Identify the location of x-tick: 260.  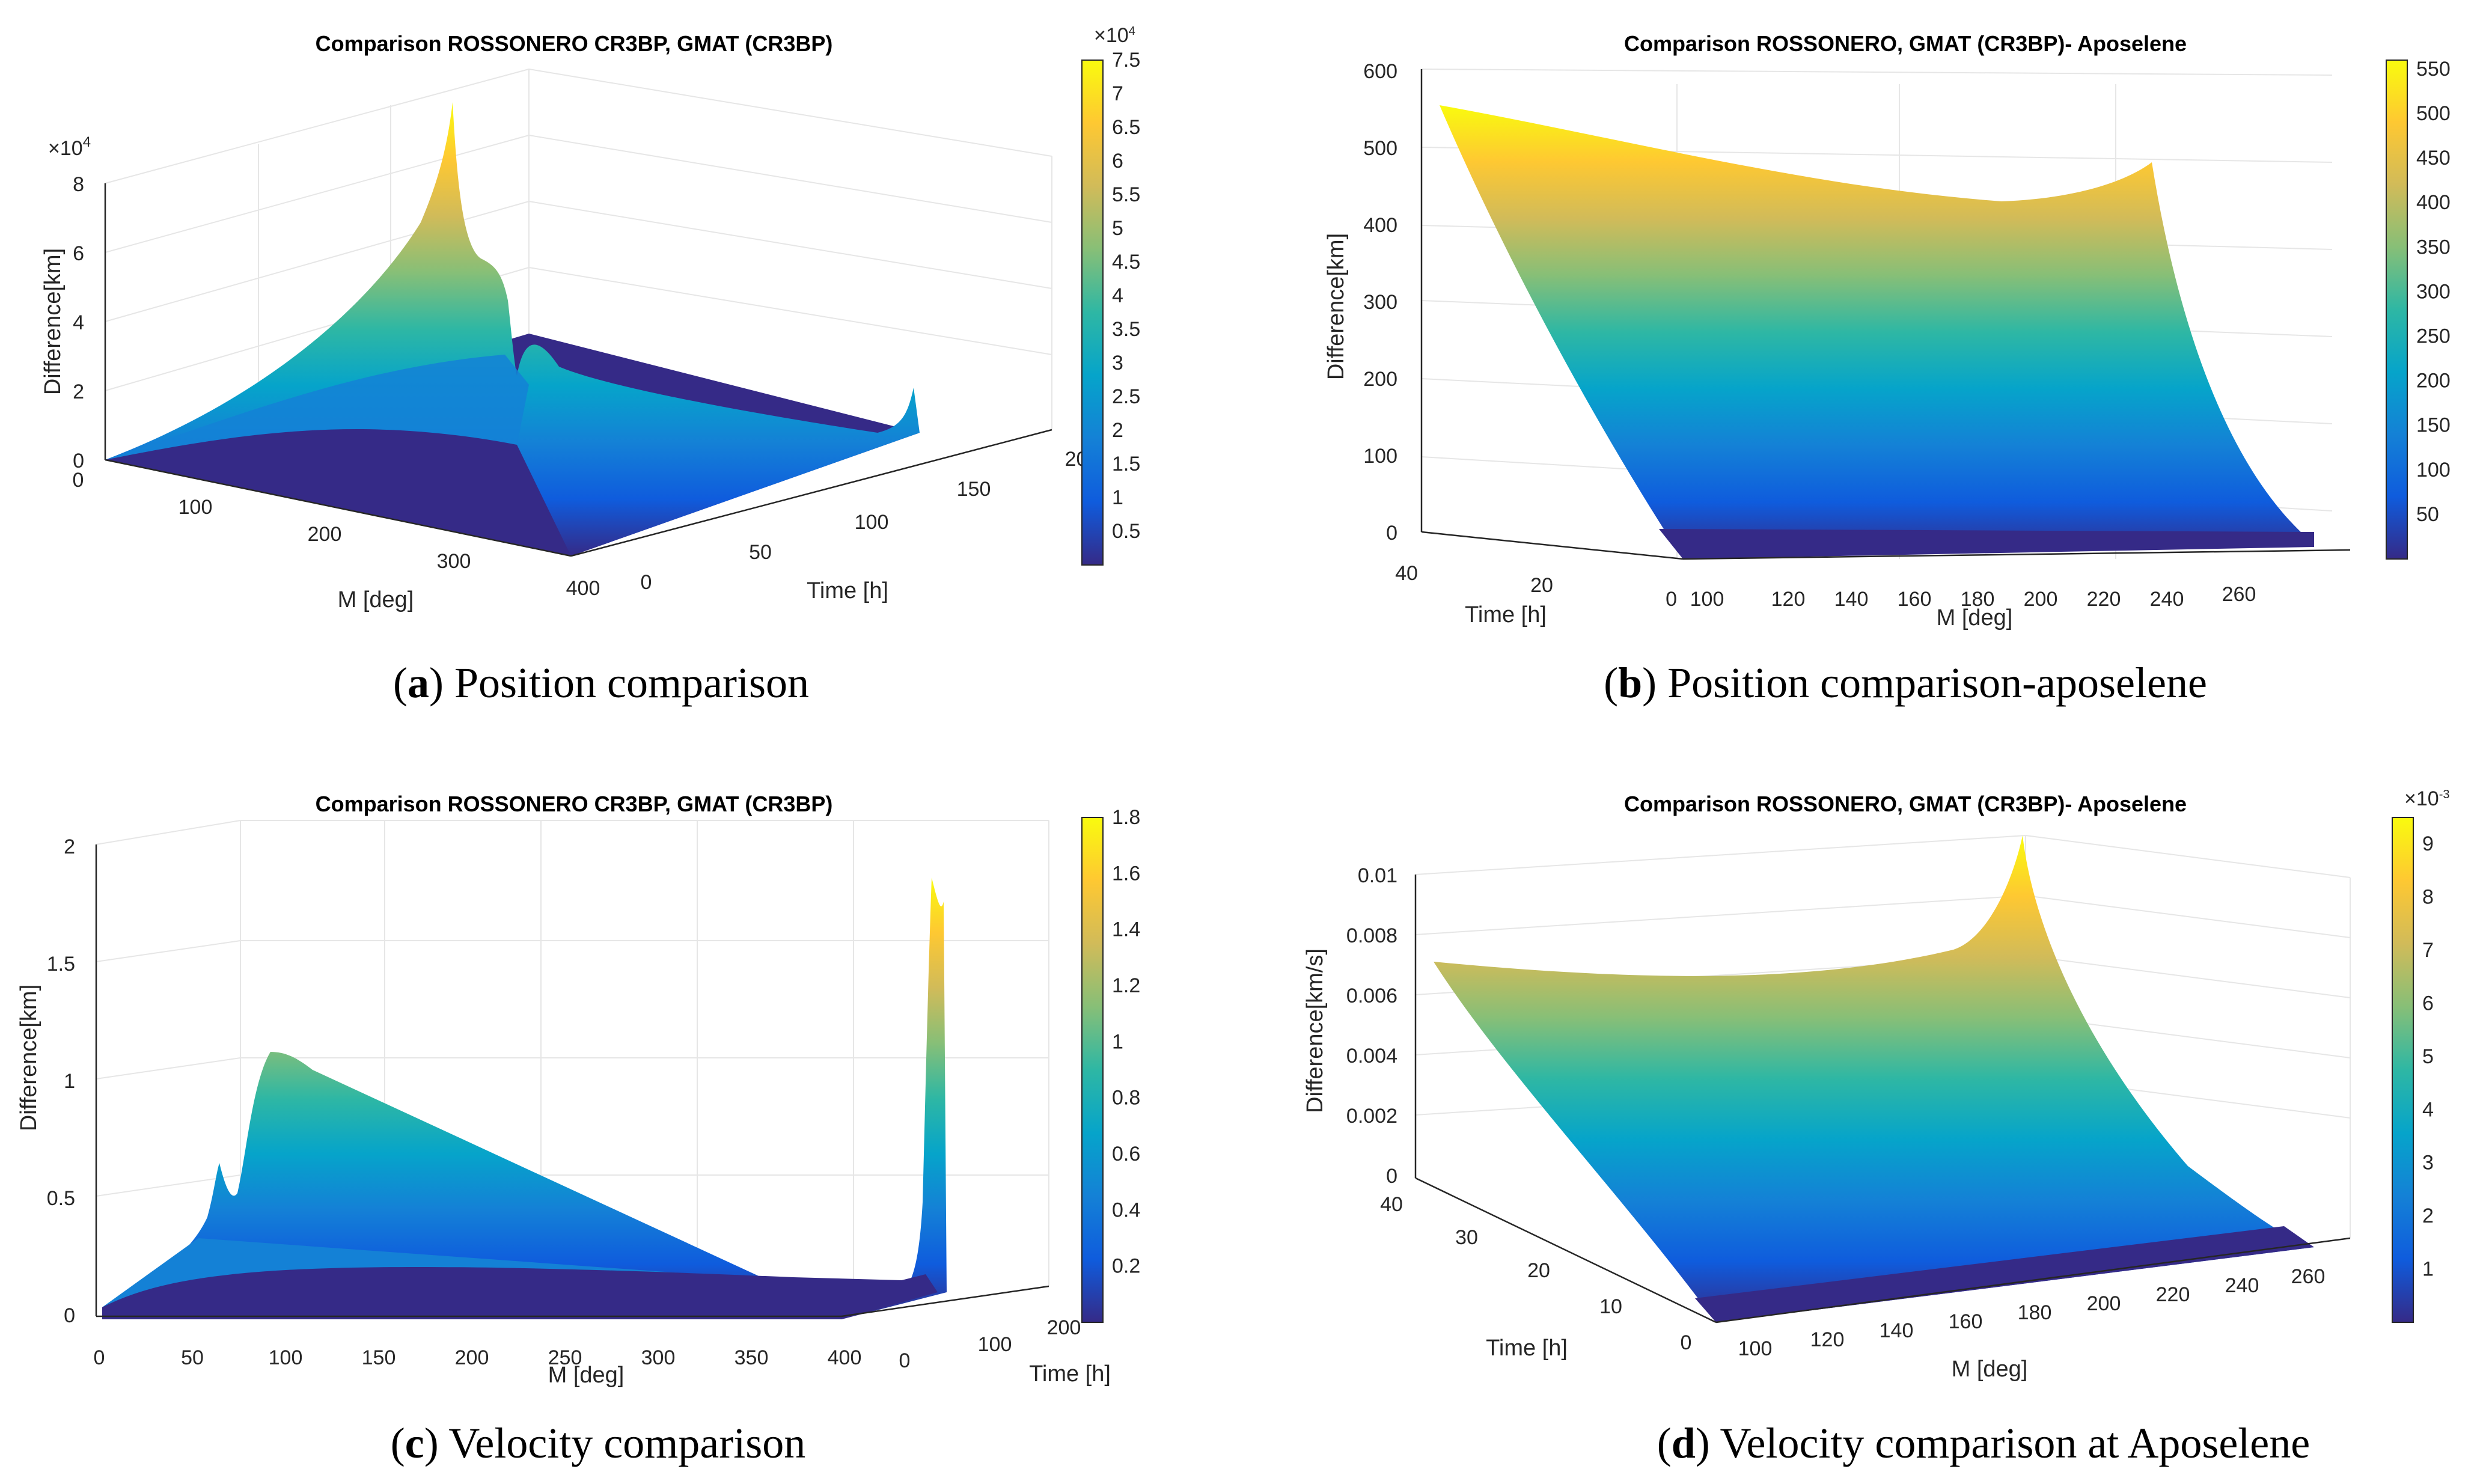
(2239, 594).